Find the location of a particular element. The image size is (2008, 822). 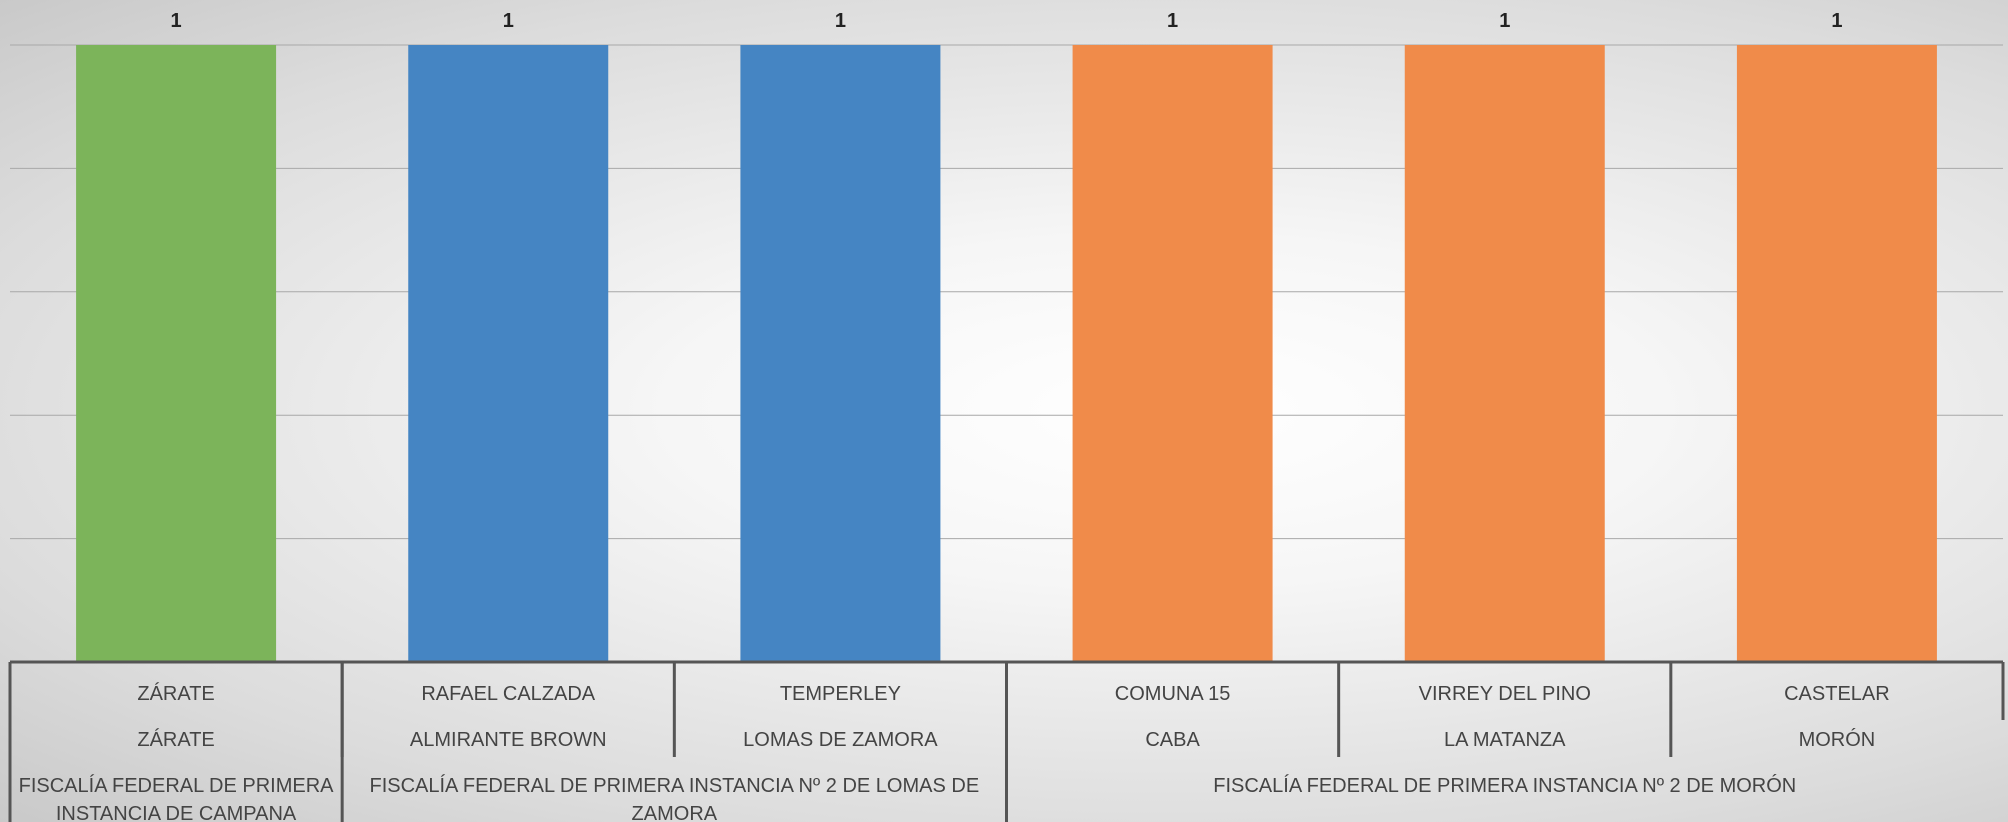

category-label: RAFAEL CALZADA is located at coordinates (508, 694).